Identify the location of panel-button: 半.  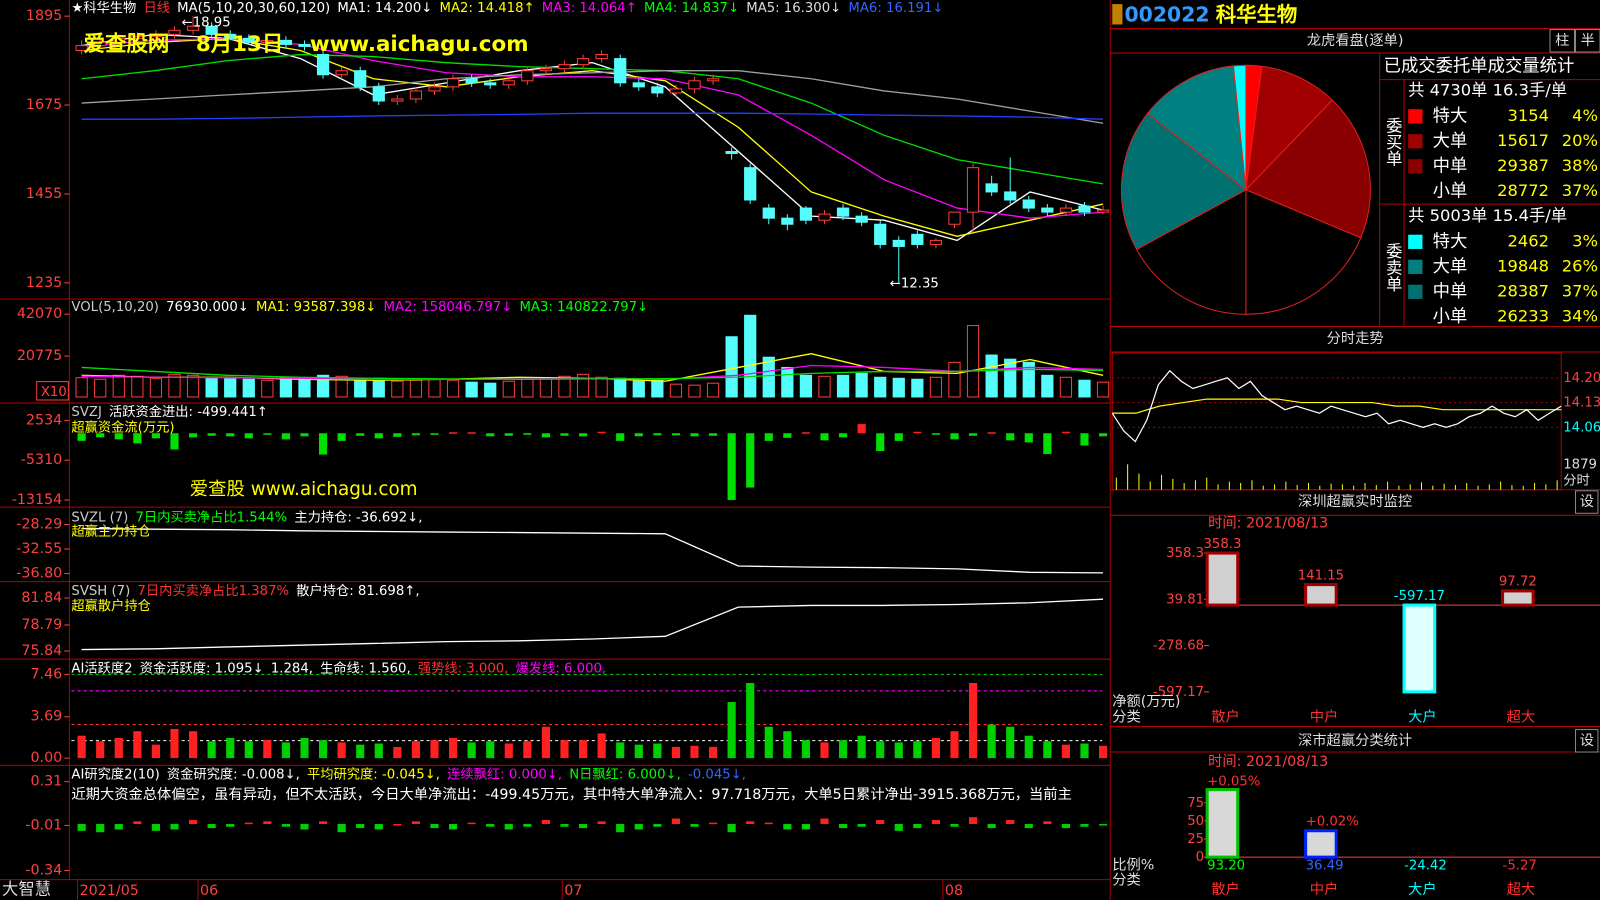
(1588, 40).